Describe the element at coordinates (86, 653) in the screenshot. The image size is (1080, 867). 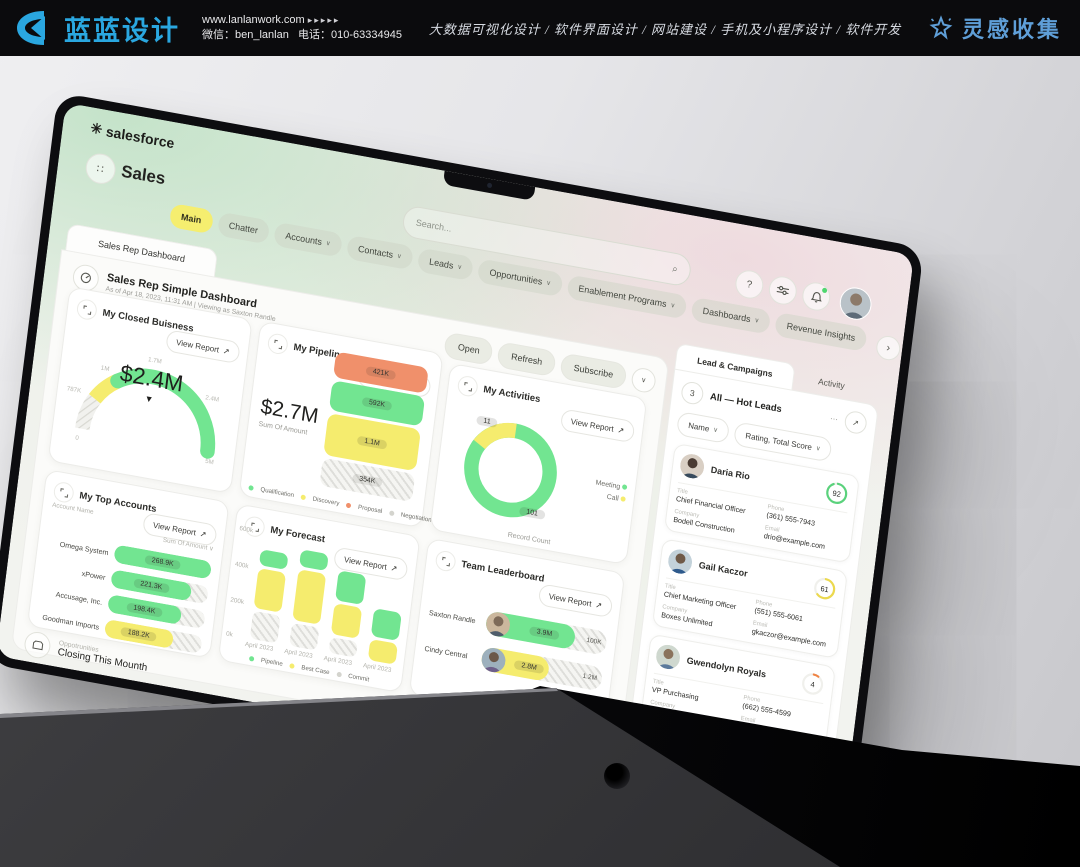
I see `panel-footer: Oppotrunities Closing This Mounth` at that location.